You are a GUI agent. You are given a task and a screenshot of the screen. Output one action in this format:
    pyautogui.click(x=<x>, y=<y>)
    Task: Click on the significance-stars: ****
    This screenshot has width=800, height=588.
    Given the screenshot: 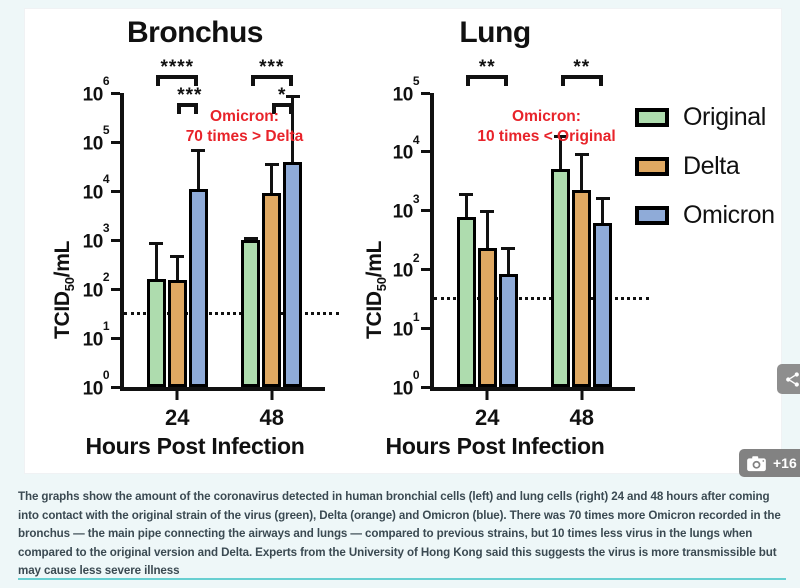 What is the action you would take?
    pyautogui.click(x=177, y=67)
    